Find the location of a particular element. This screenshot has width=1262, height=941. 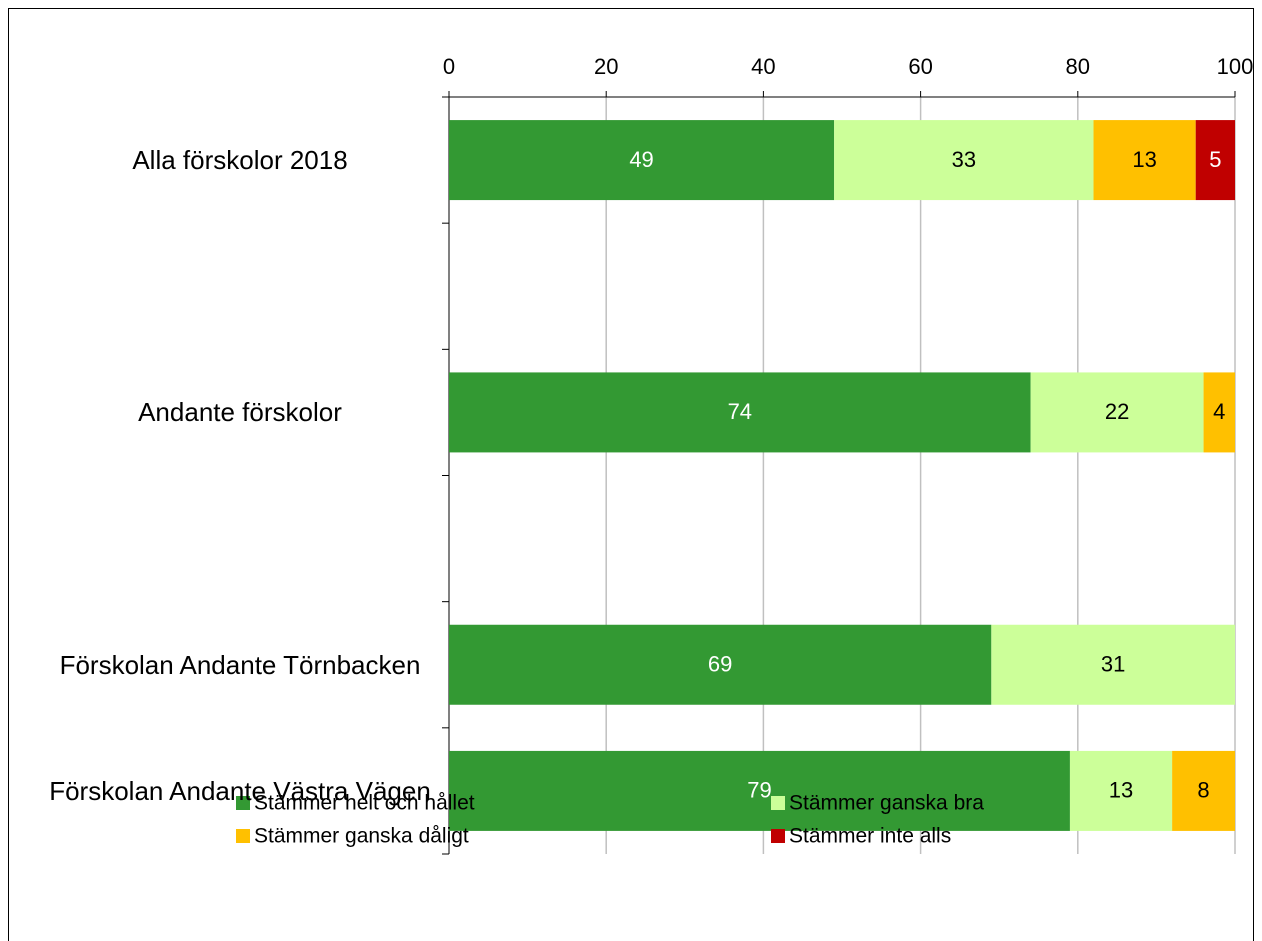

data-label: 4 is located at coordinates (1219, 411).